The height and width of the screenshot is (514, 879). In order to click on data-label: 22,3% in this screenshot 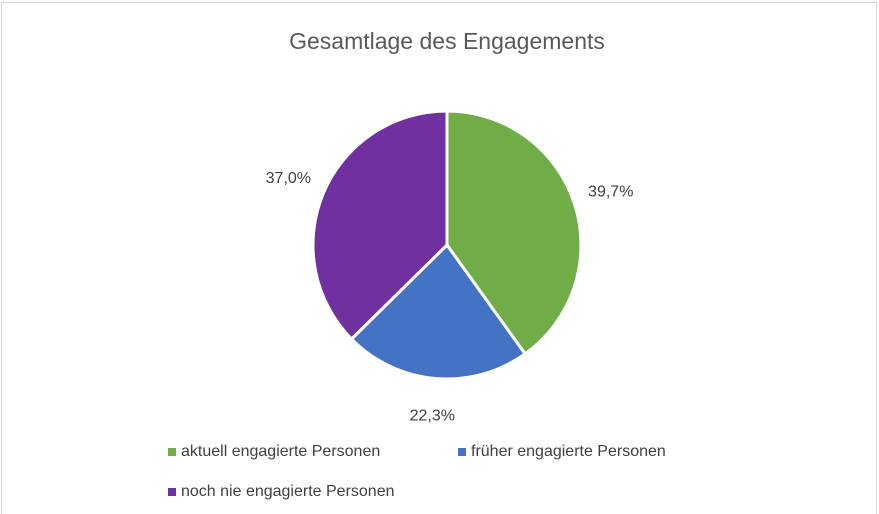, I will do `click(432, 416)`.